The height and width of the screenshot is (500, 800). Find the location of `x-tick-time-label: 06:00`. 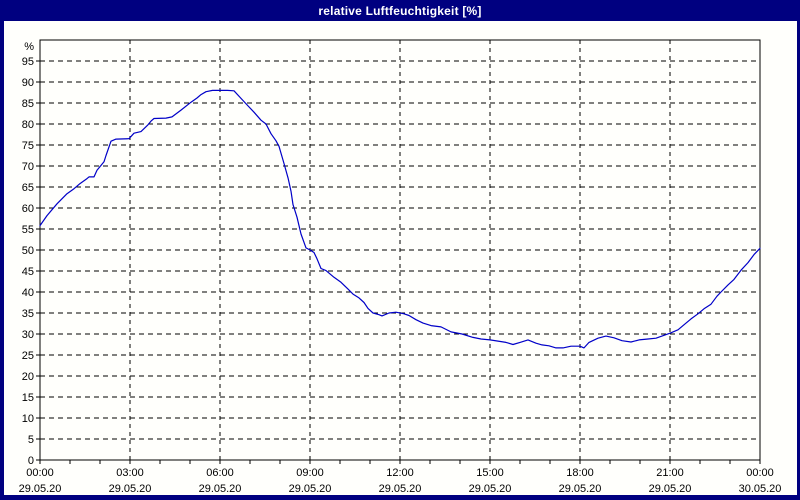

x-tick-time-label: 06:00 is located at coordinates (220, 473).